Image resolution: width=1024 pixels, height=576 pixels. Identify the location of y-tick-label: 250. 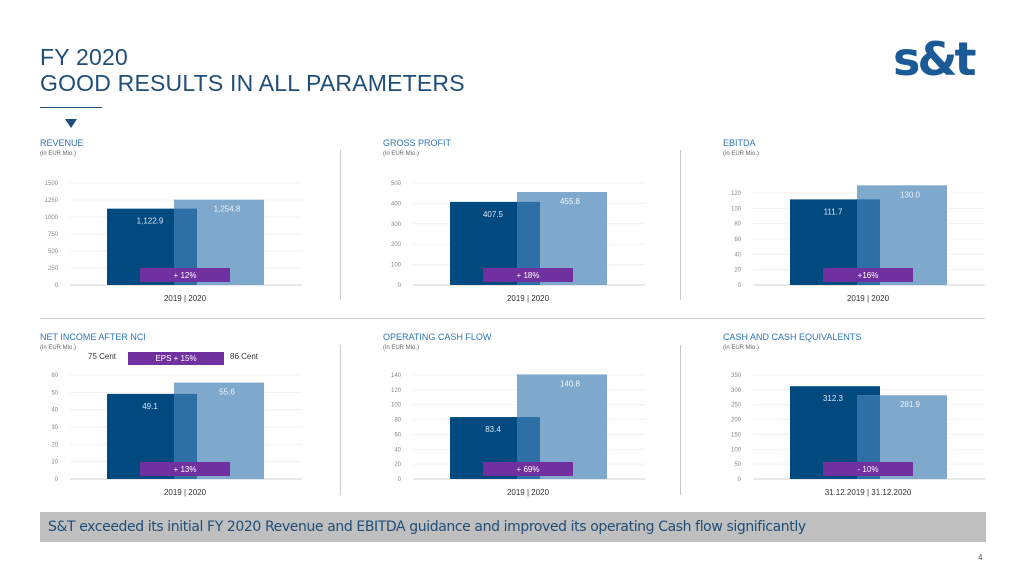
(736, 406).